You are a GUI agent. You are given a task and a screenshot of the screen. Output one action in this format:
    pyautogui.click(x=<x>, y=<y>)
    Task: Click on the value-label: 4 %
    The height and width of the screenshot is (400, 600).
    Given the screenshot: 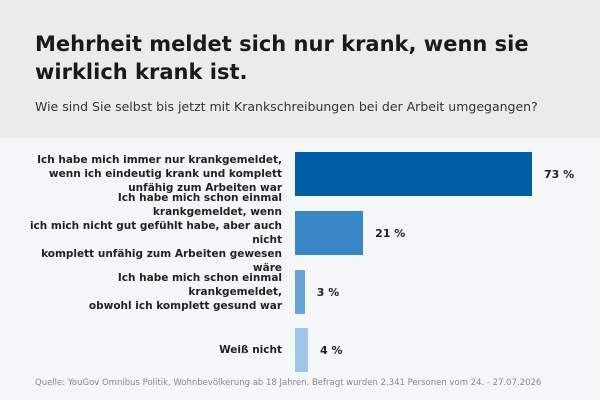 What is the action you would take?
    pyautogui.click(x=331, y=350)
    